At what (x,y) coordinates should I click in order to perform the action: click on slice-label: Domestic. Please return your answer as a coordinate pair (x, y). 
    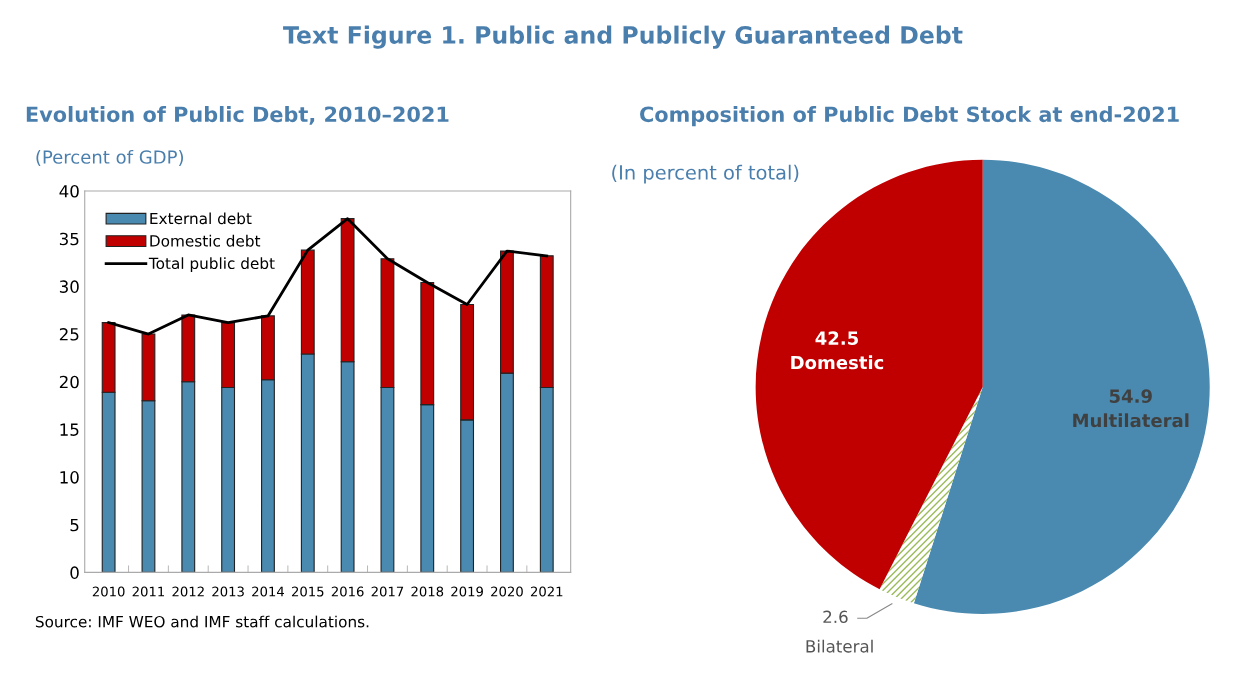
    Looking at the image, I should click on (837, 362).